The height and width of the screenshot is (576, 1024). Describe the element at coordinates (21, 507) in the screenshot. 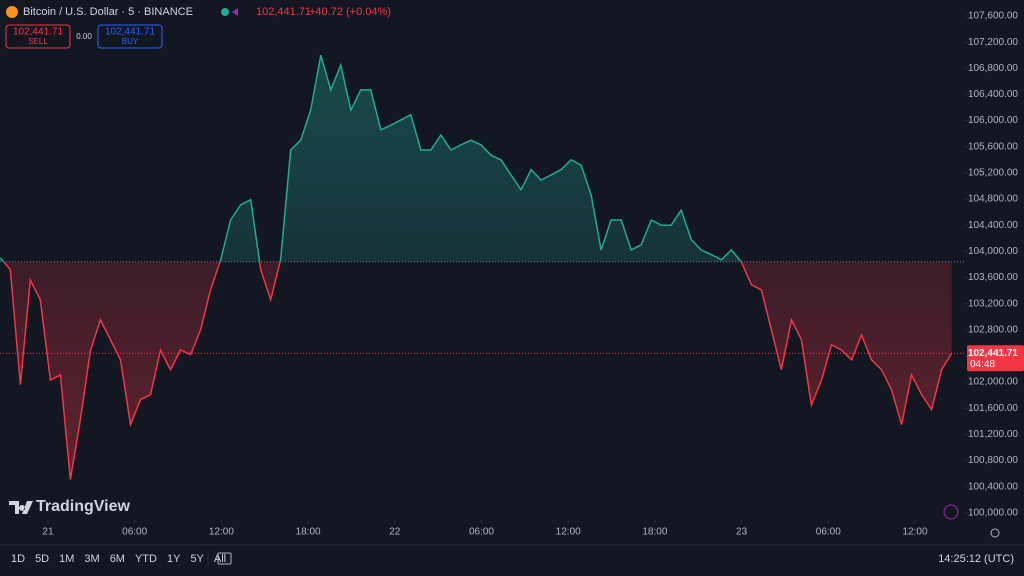

I see `logo-mark` at that location.